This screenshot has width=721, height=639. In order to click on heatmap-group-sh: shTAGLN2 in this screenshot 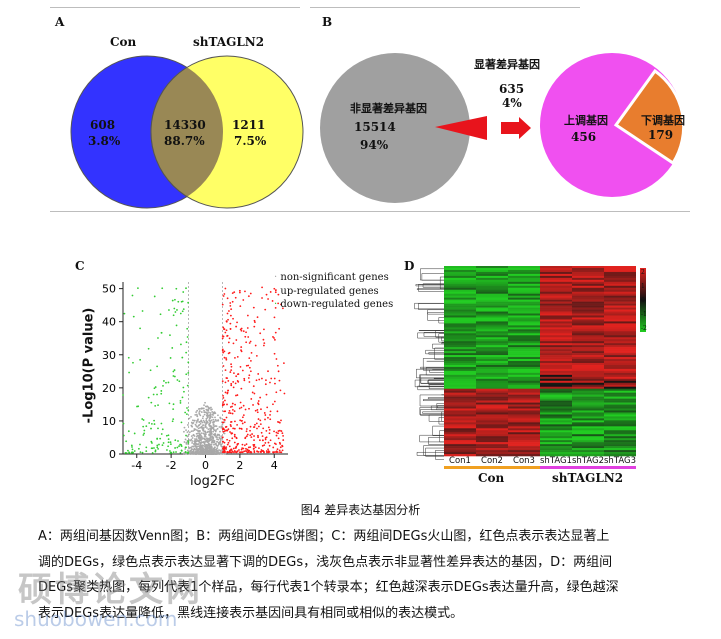, I will do `click(588, 478)`.